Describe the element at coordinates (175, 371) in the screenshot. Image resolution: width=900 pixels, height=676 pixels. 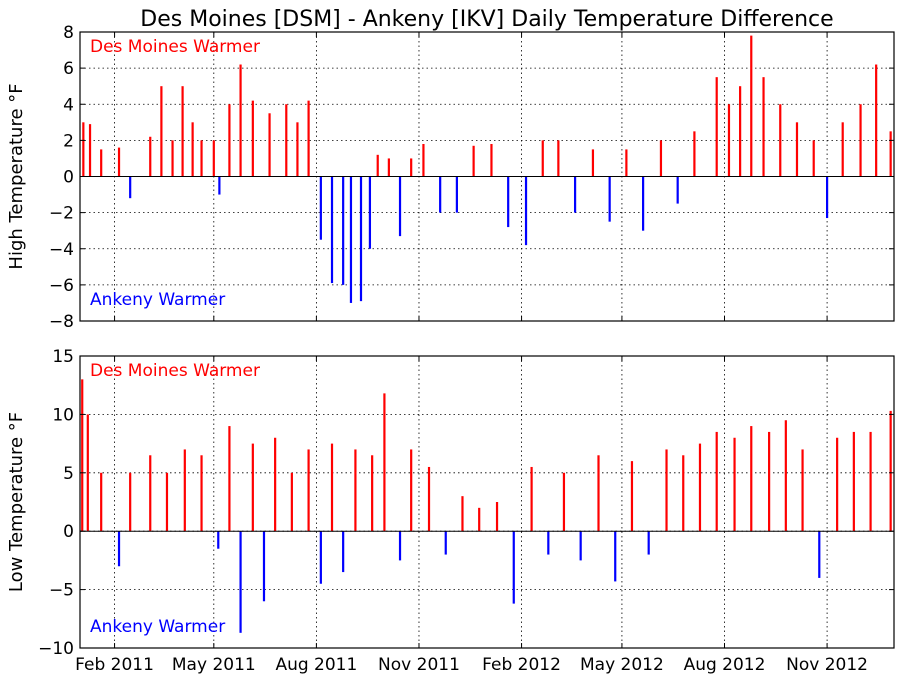
I see `low-des-moines-warmer-label: Des Moines Warmer` at that location.